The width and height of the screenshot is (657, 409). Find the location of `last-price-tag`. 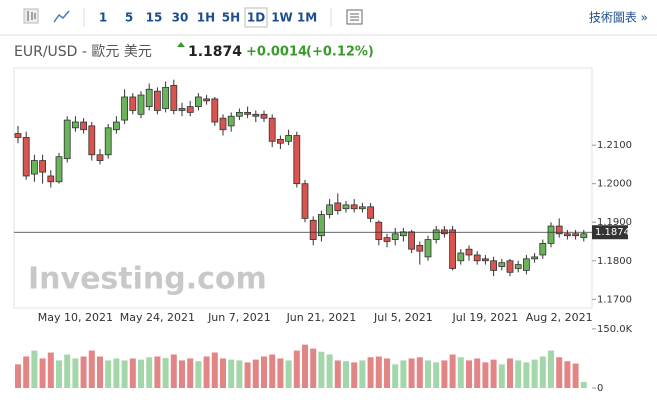

last-price-tag is located at coordinates (610, 232).